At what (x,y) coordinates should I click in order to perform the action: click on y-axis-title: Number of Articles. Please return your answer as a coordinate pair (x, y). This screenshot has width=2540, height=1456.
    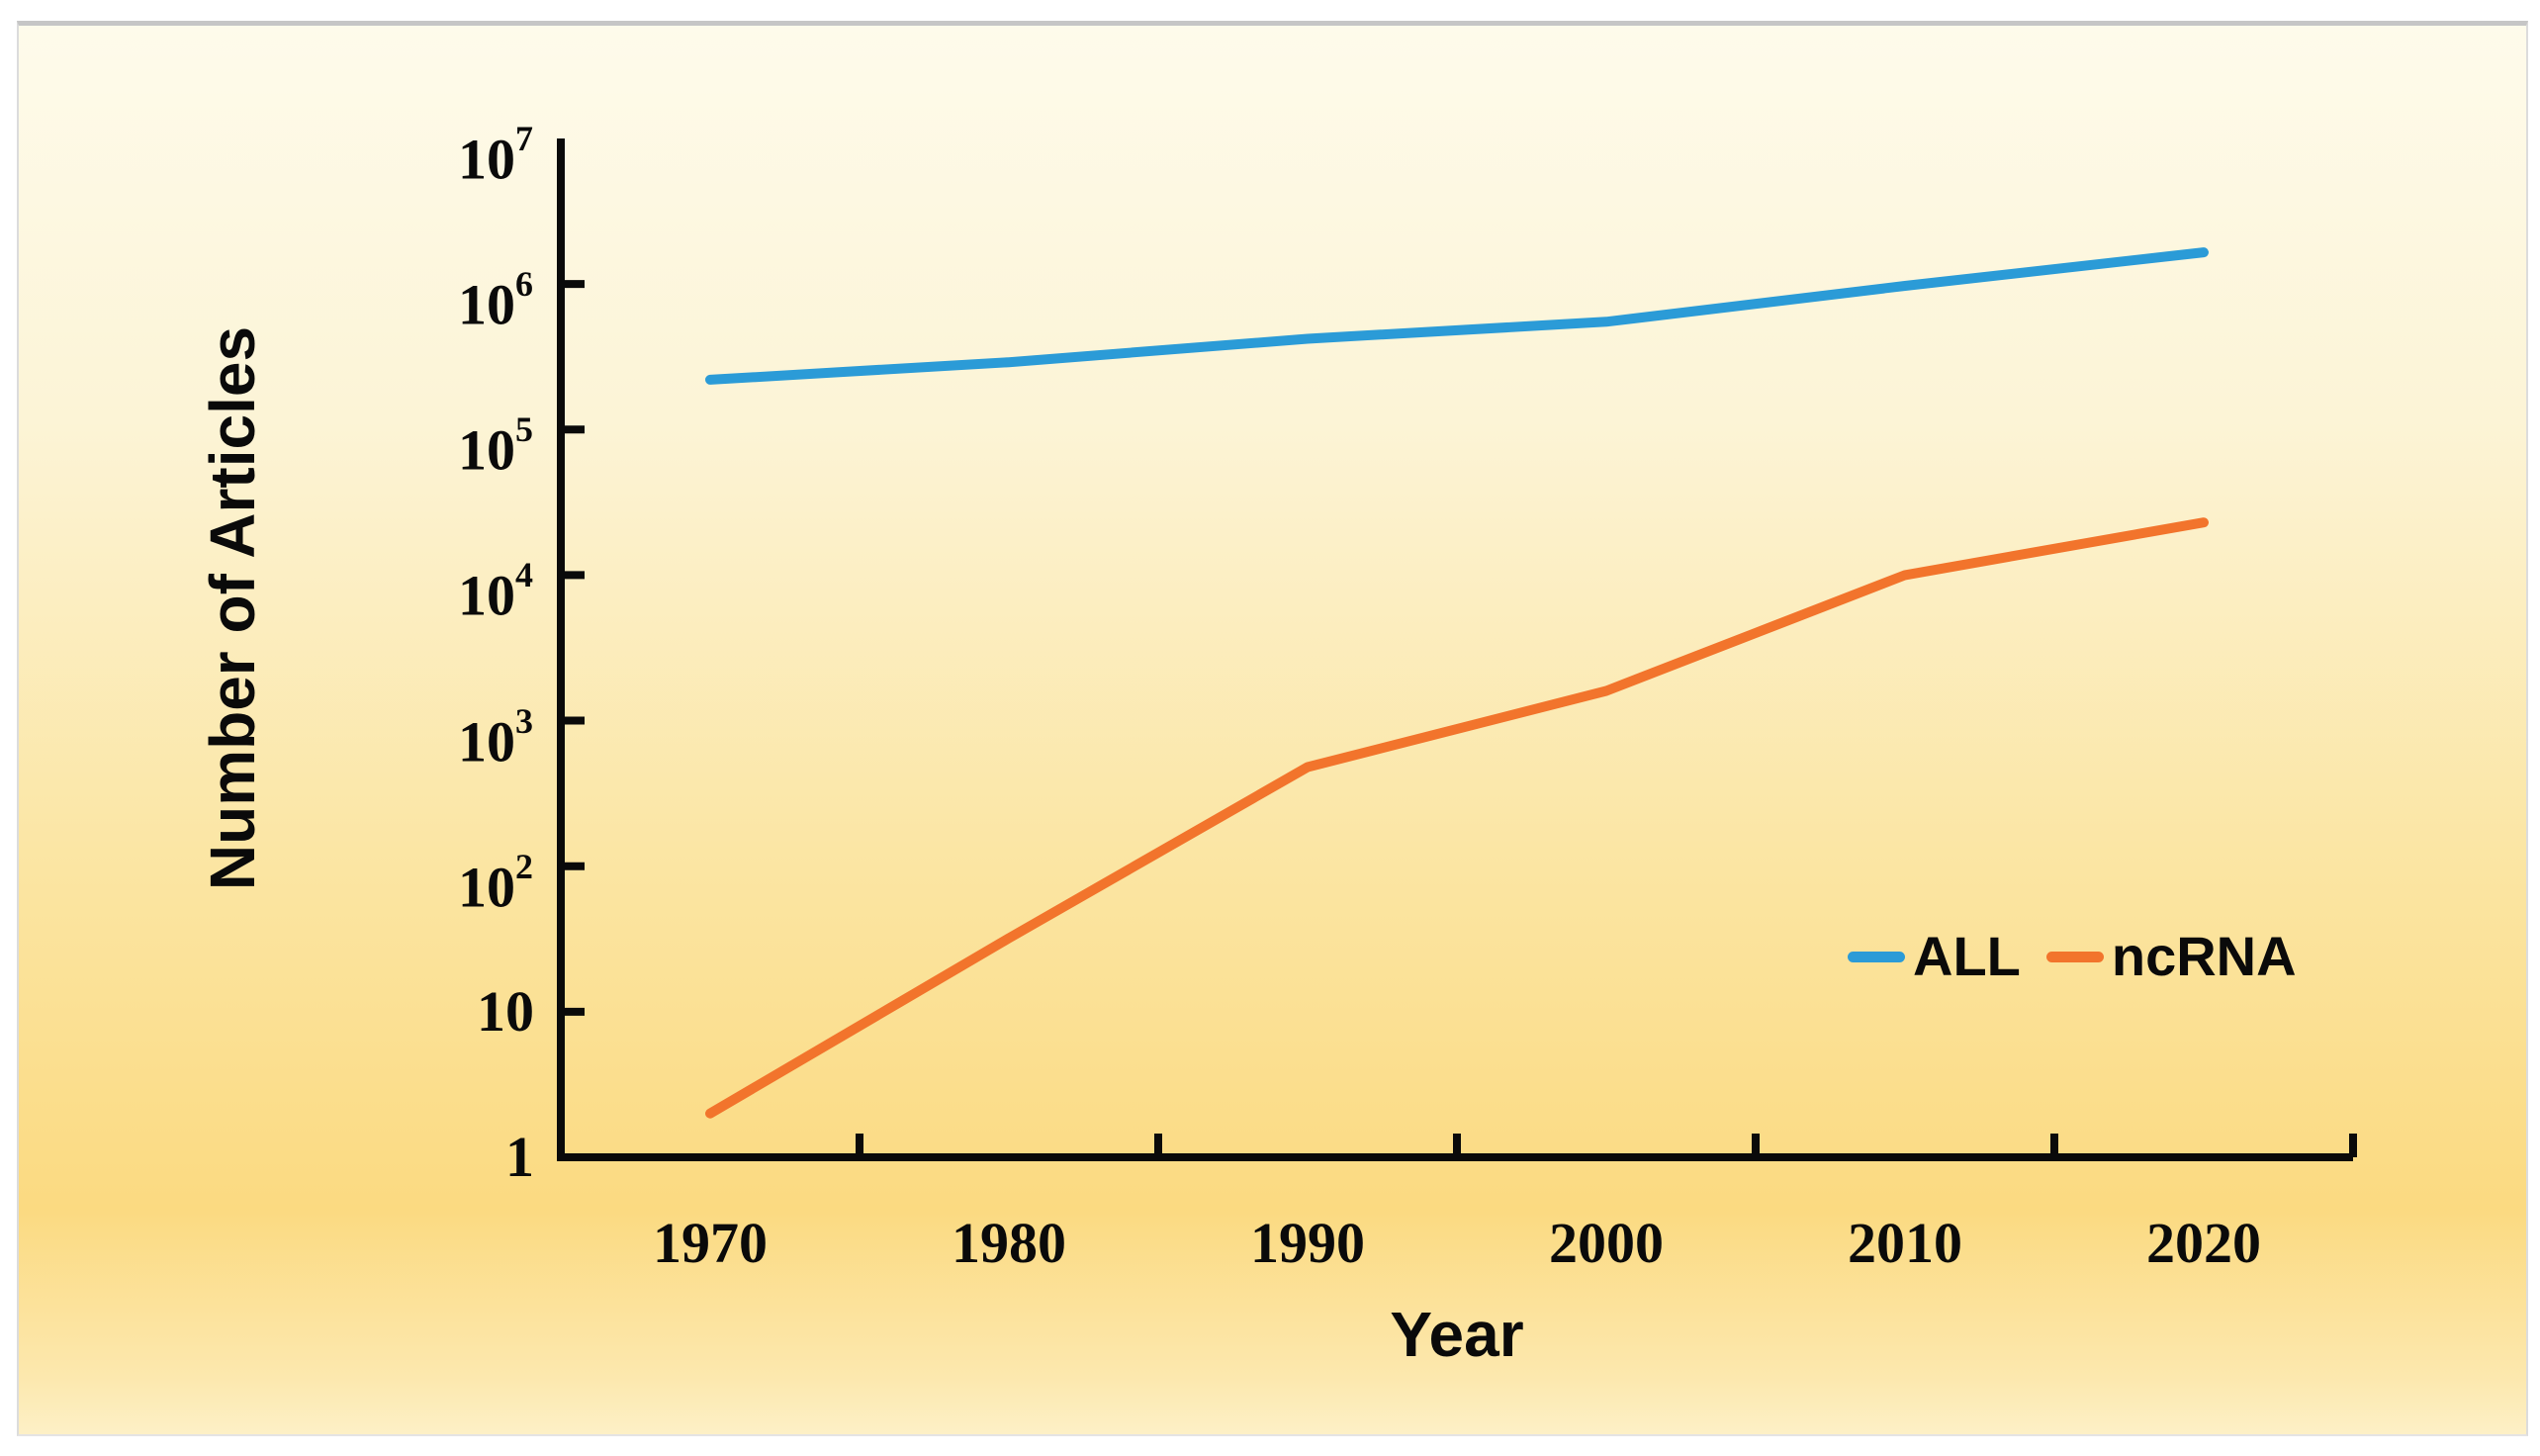
    Looking at the image, I should click on (233, 608).